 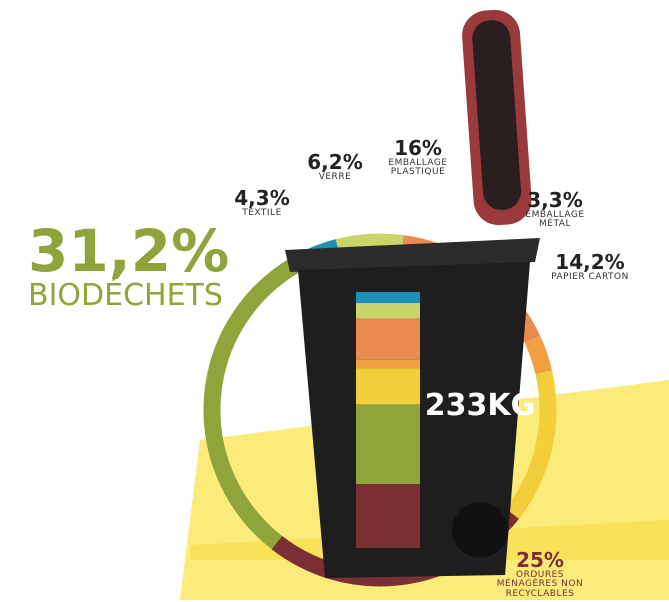 What do you see at coordinates (555, 200) in the screenshot?
I see `value-label: 3,3%` at bounding box center [555, 200].